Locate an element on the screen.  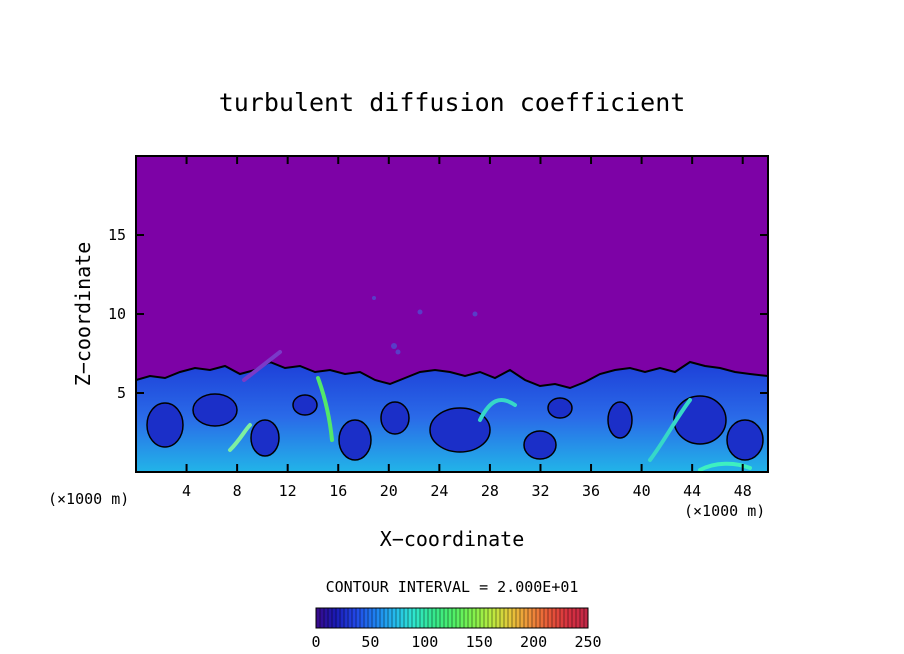
colorbar-tick-label: 200 is located at coordinates (533, 642).